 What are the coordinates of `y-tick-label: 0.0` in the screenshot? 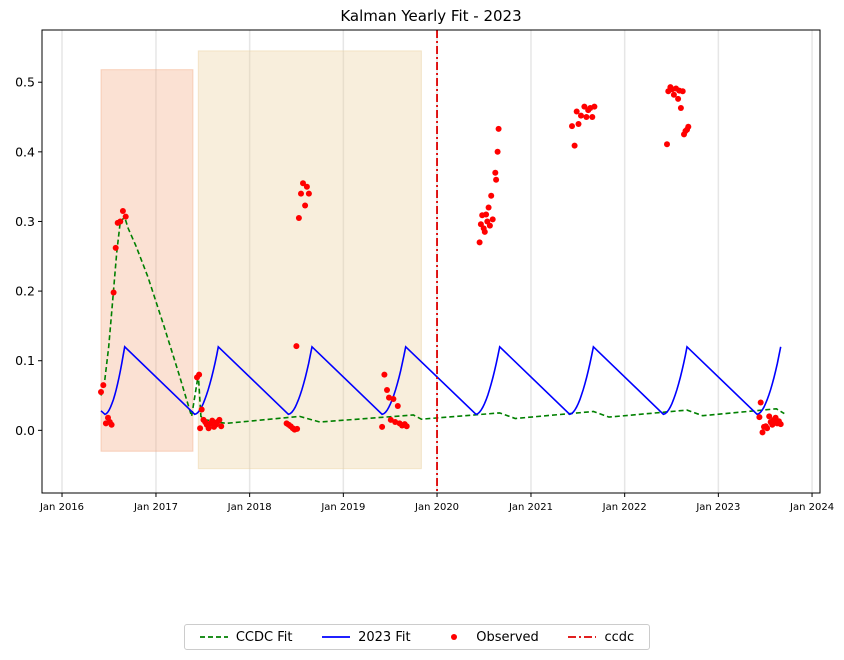 It's located at (25, 430).